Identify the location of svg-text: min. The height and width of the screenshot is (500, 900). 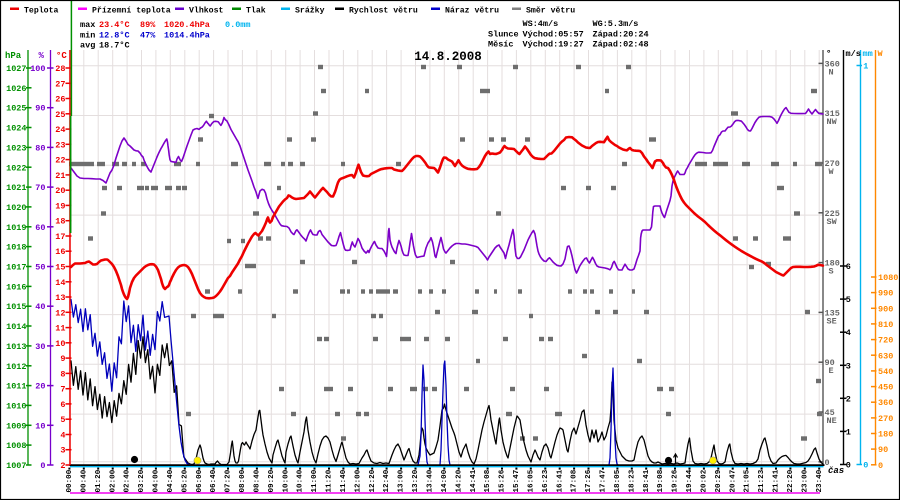
(87, 36).